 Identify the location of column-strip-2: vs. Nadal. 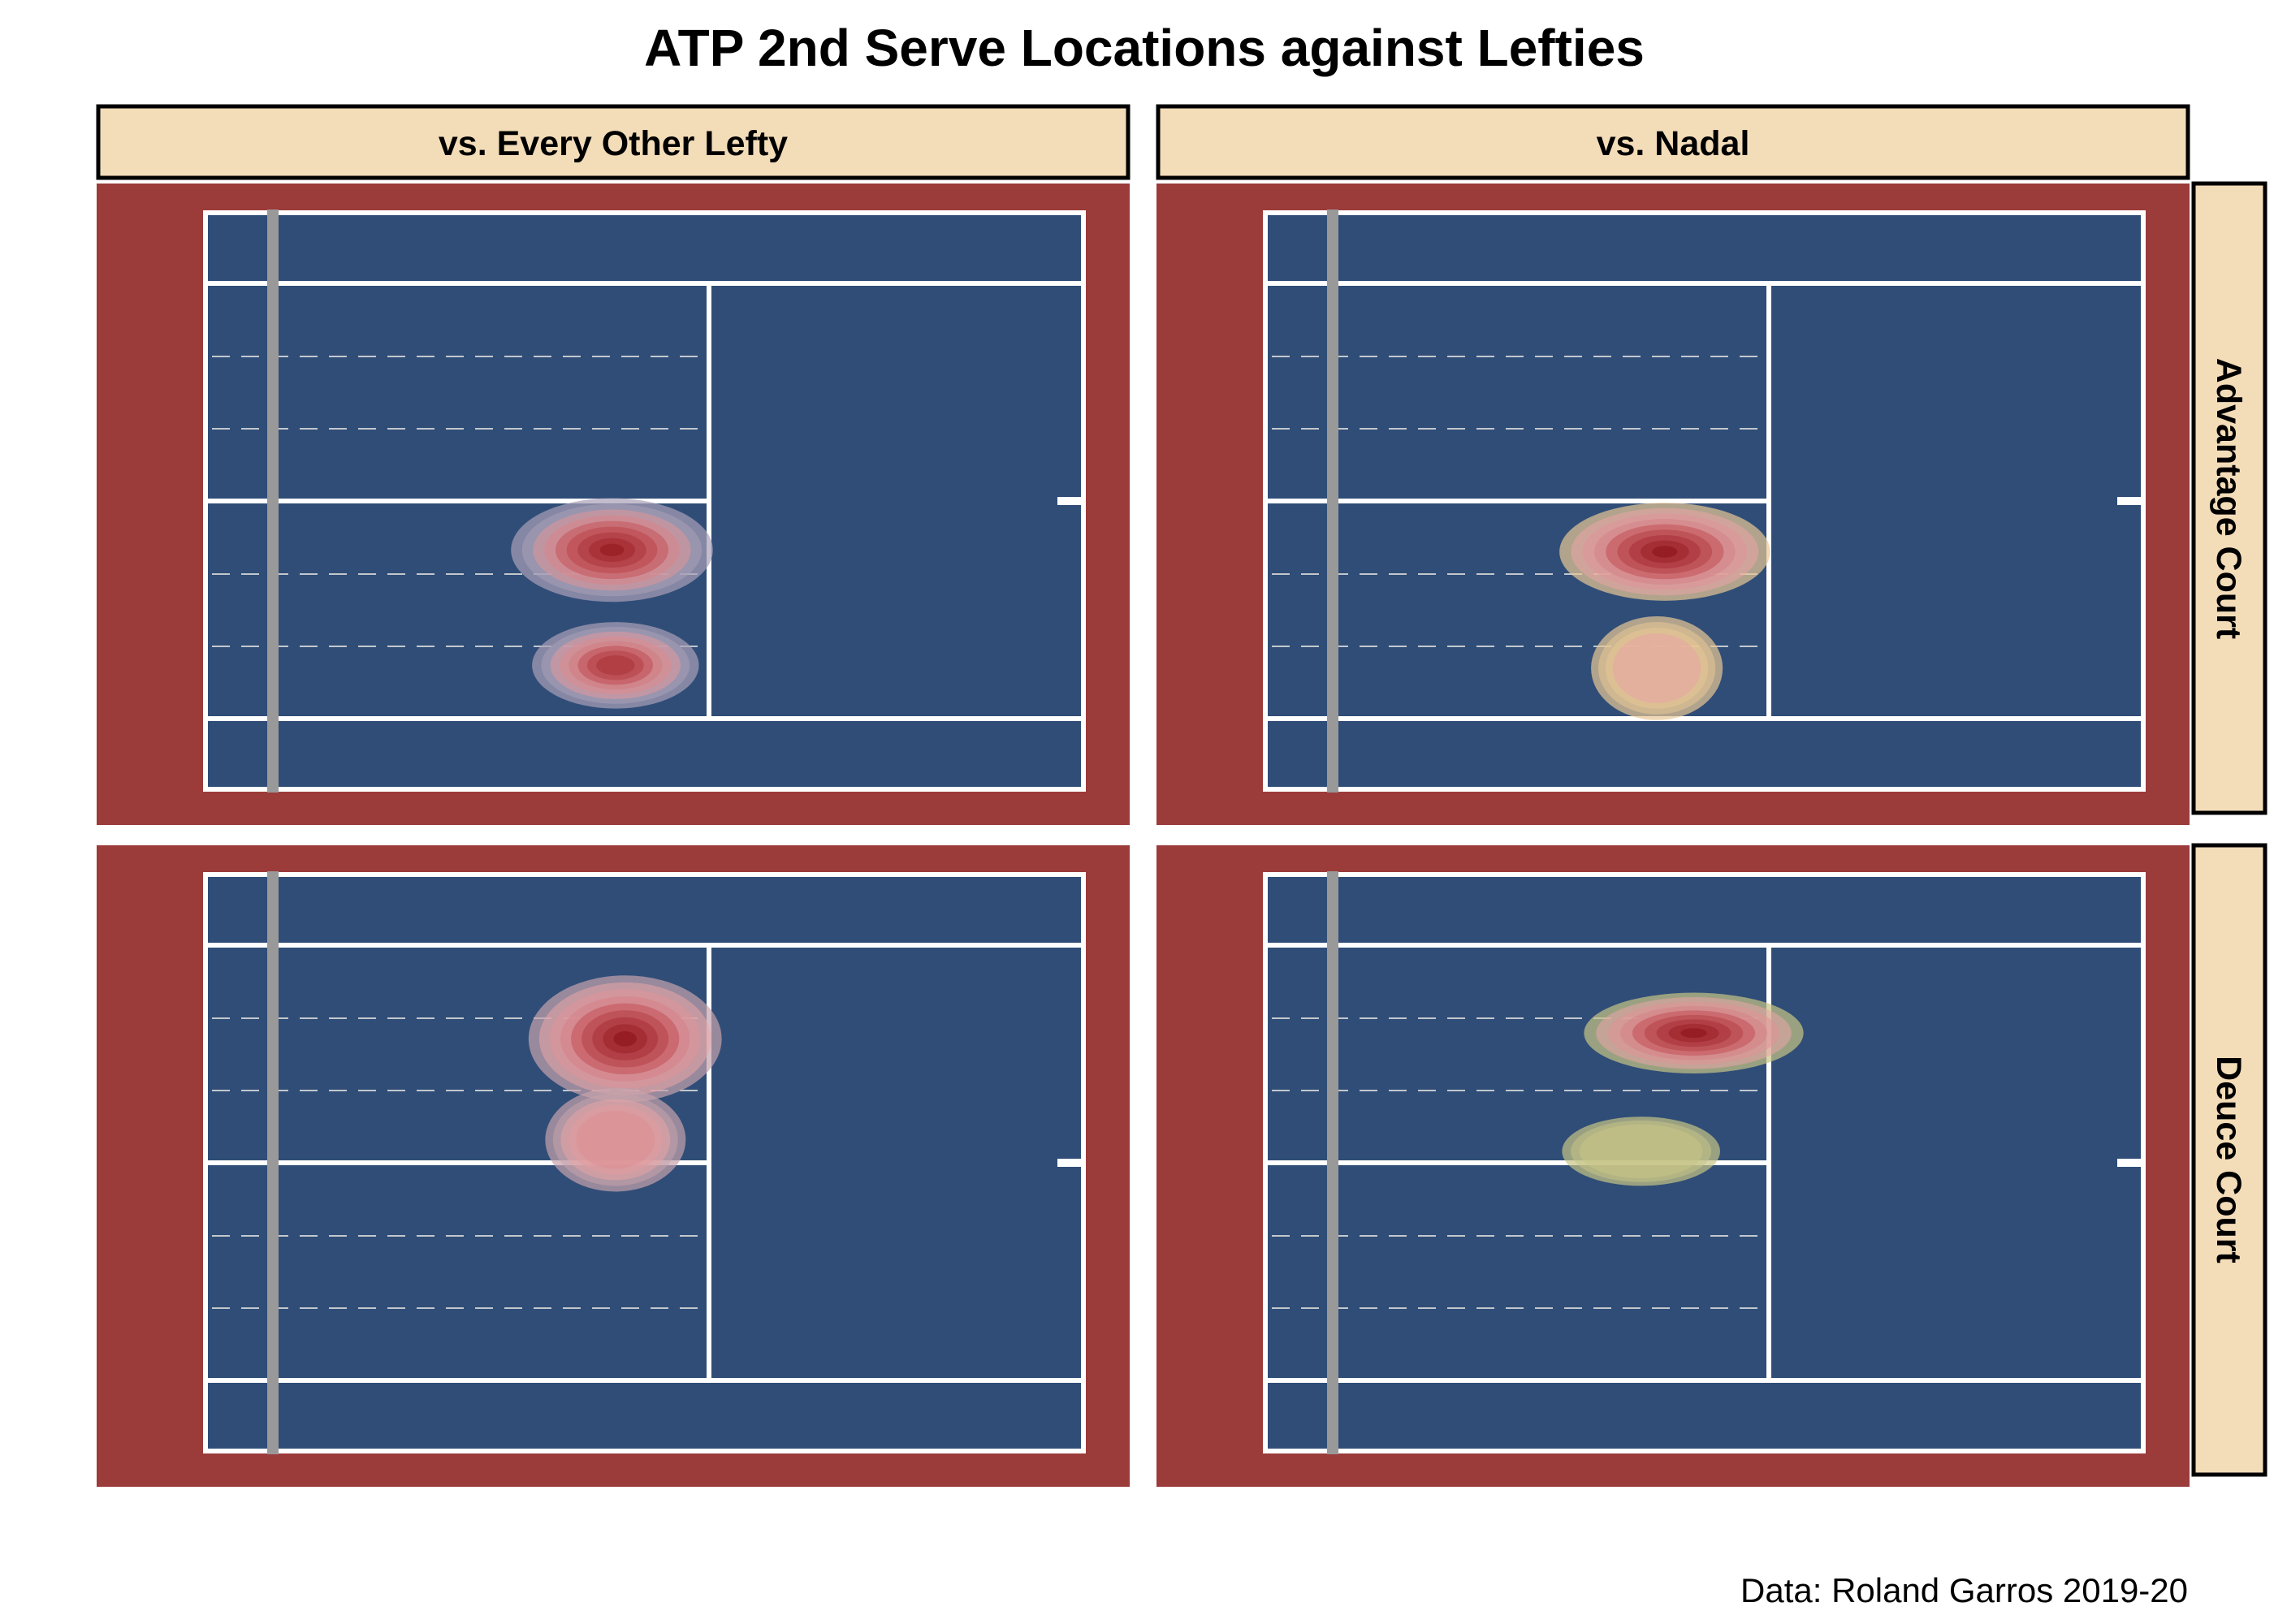
(1673, 142).